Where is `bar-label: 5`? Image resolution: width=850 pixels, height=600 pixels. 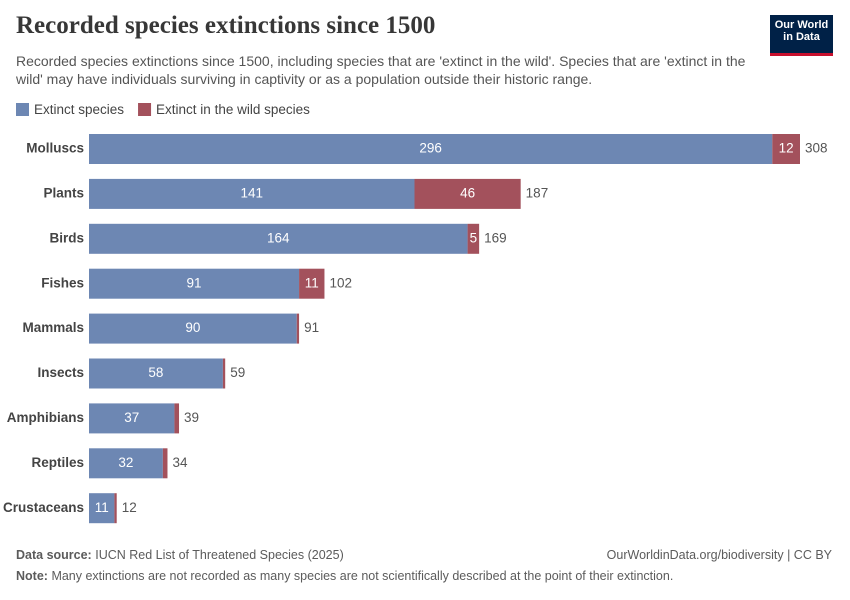
bar-label: 5 is located at coordinates (474, 237).